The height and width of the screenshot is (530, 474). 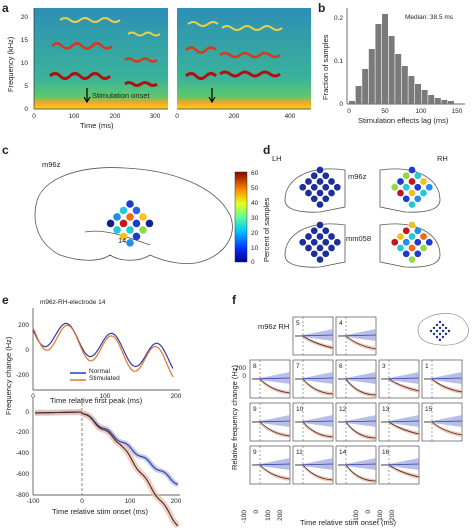 I want to click on a-xtick-right-200: 200, so click(x=234, y=116).